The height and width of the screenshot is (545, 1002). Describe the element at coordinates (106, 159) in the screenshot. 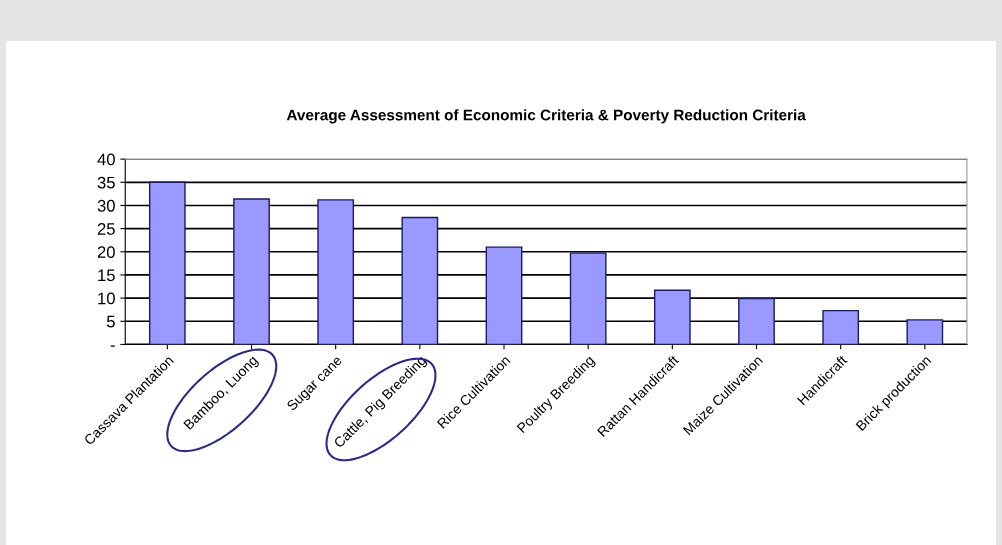

I see `y-tick-label: 40` at that location.